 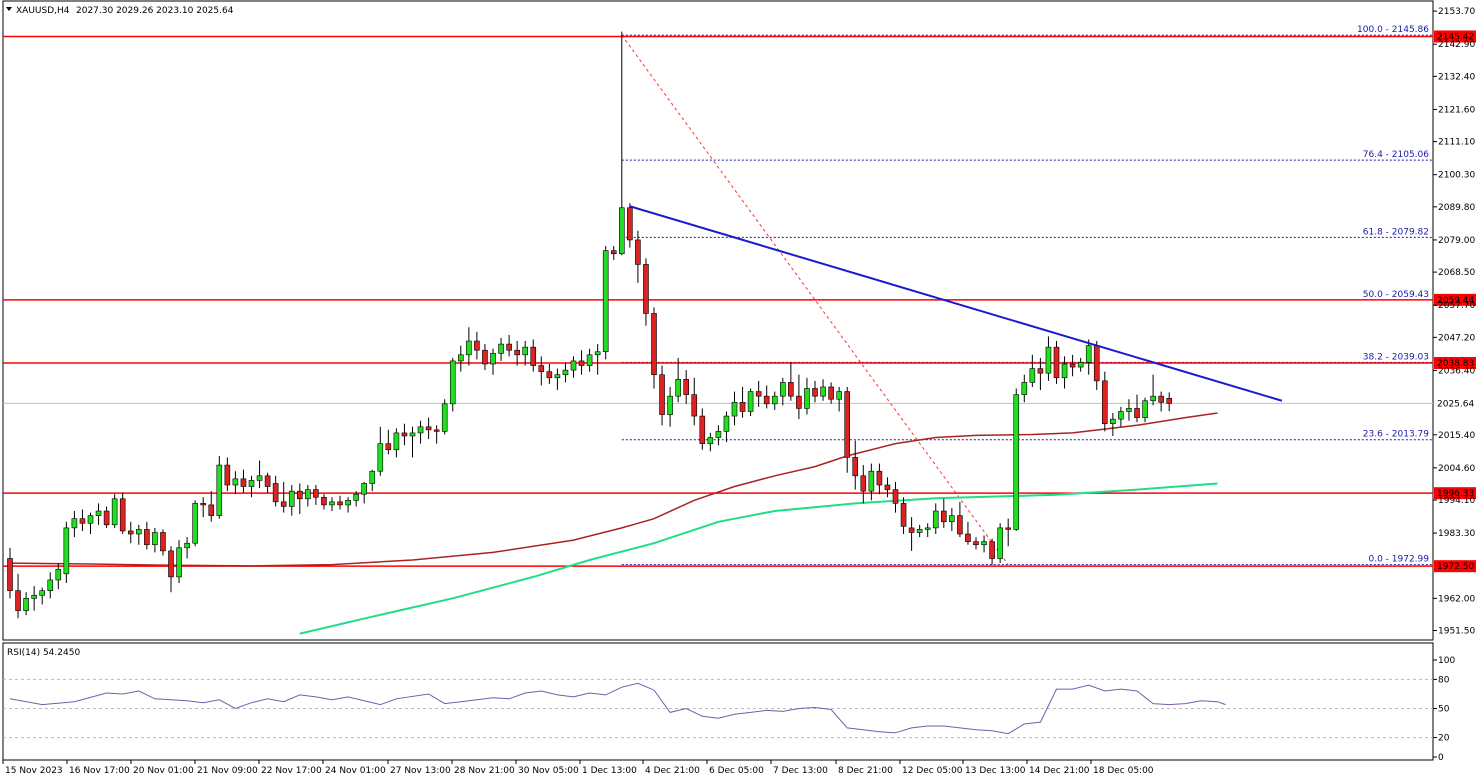 I want to click on descending-trendline, so click(x=956, y=303).